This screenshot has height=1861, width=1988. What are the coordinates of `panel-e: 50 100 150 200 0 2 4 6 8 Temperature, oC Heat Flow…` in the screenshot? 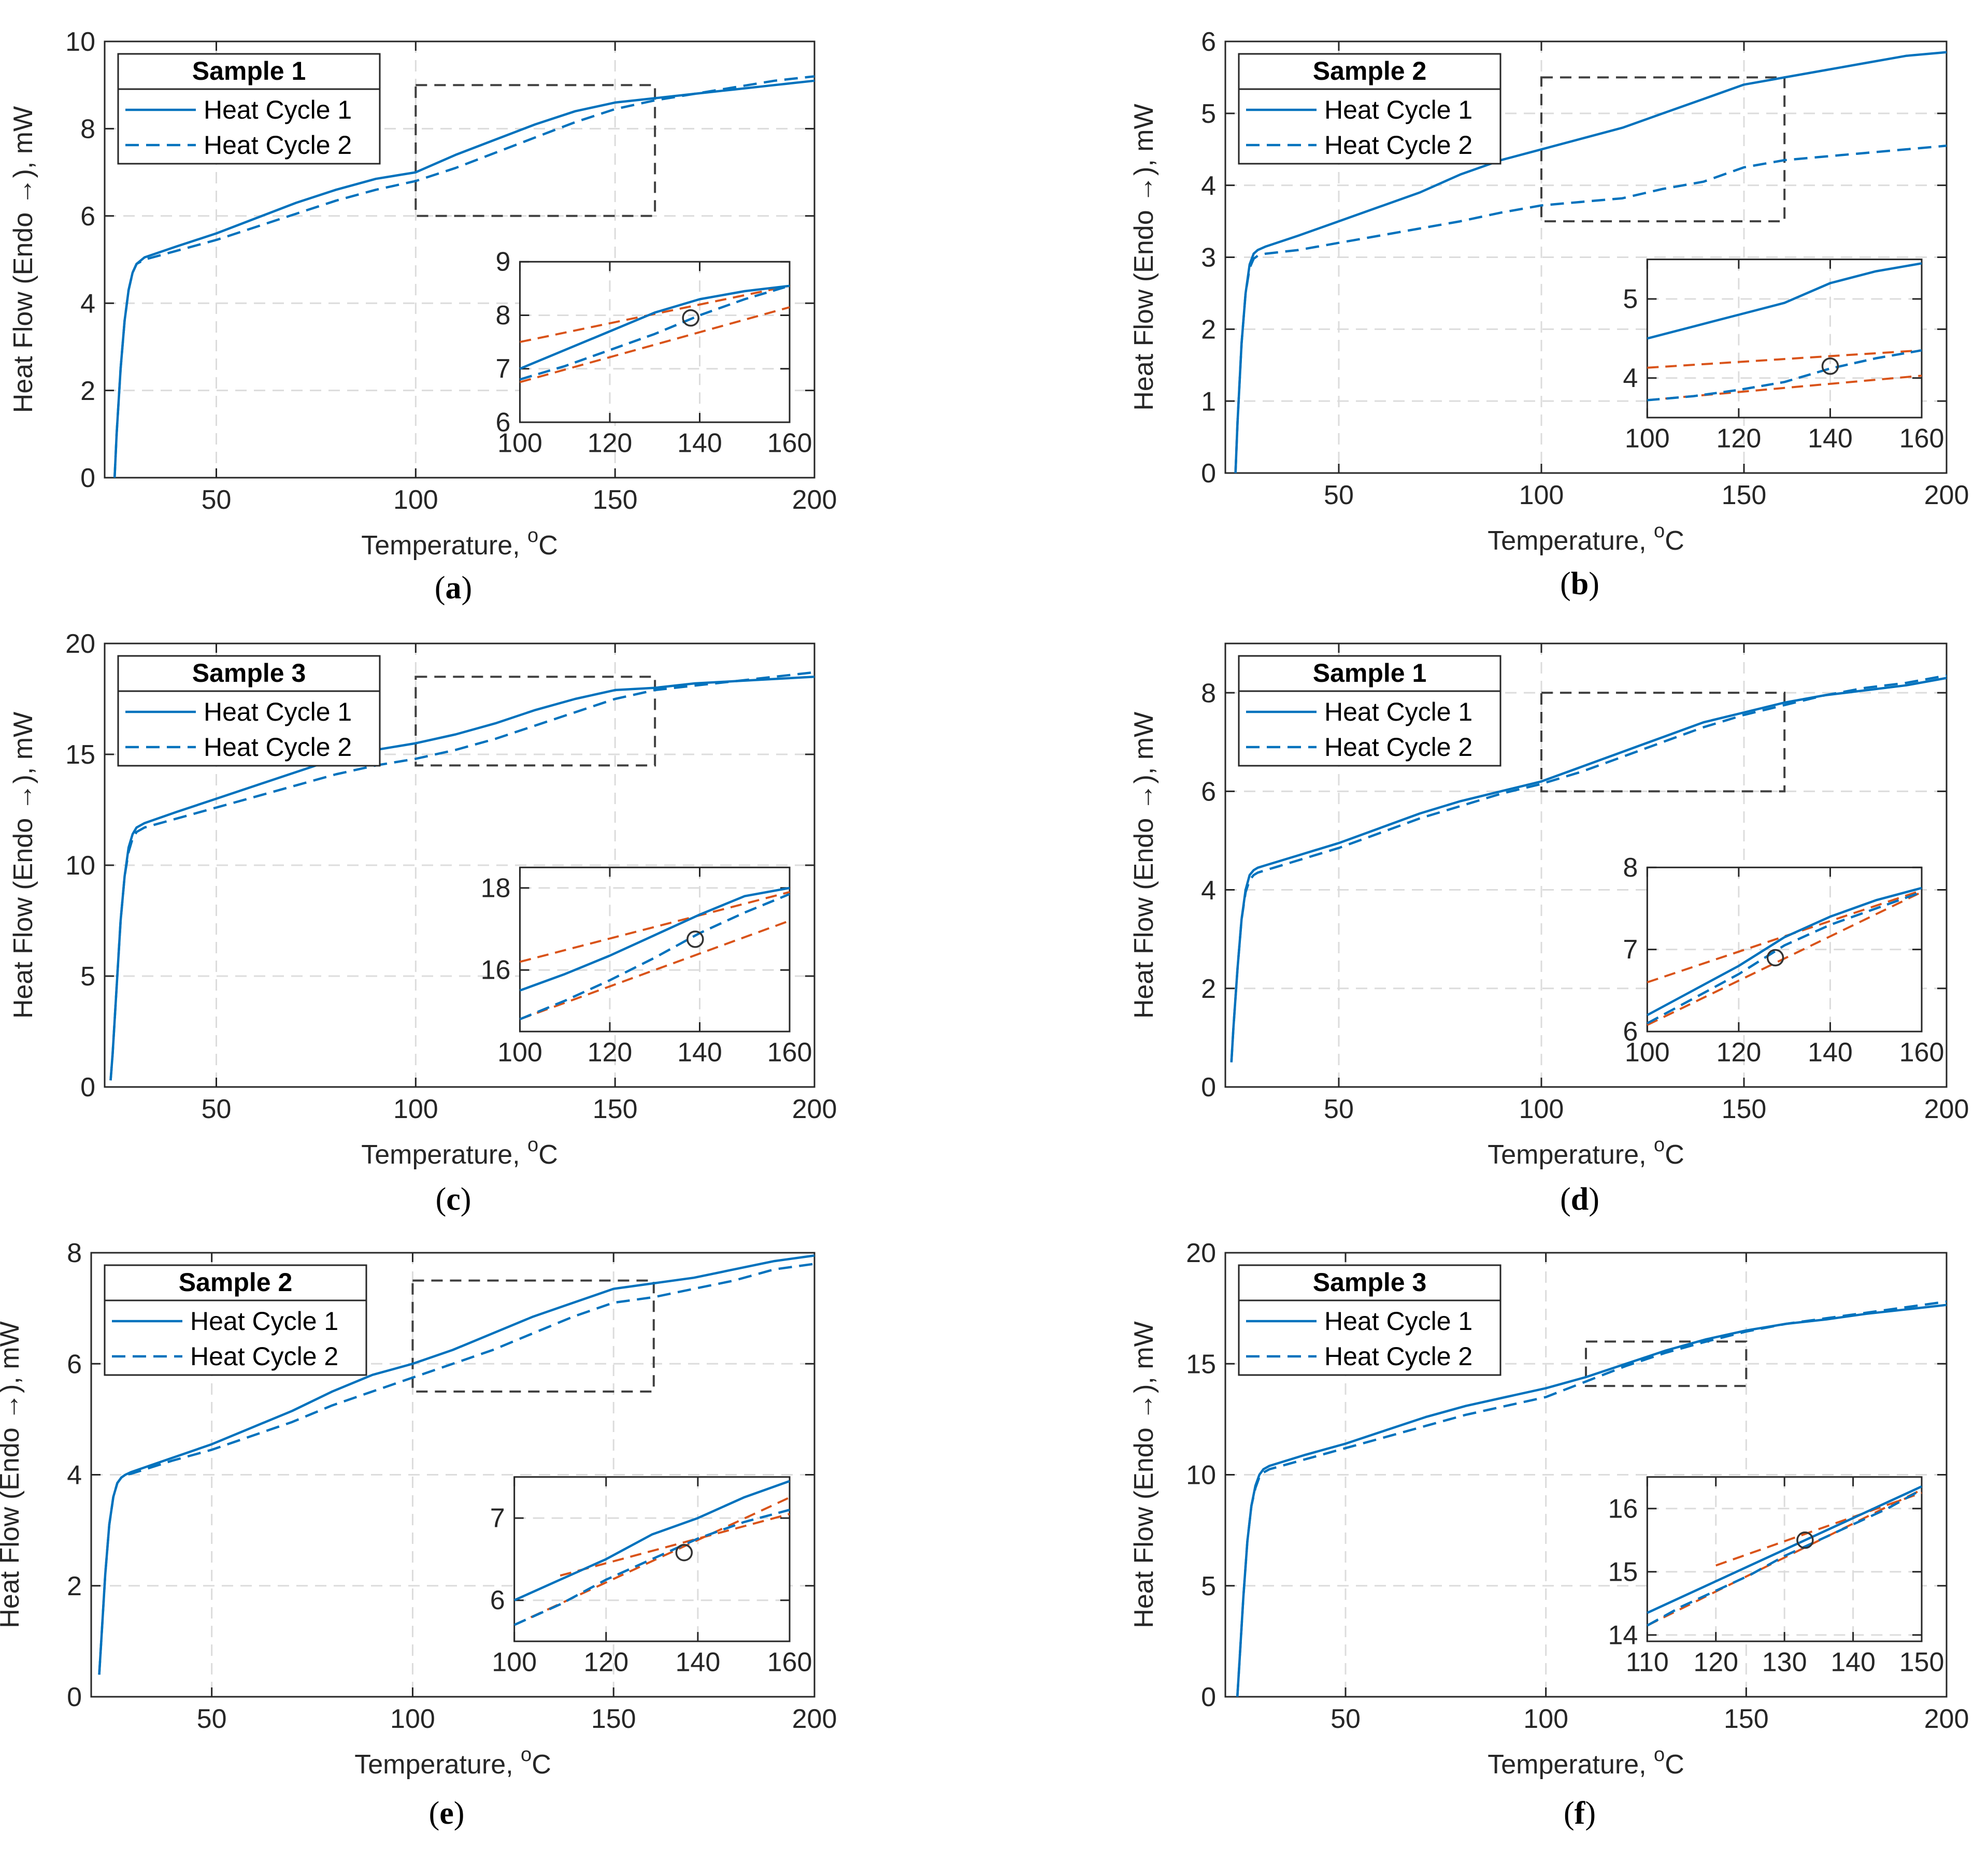 It's located at (418, 1534).